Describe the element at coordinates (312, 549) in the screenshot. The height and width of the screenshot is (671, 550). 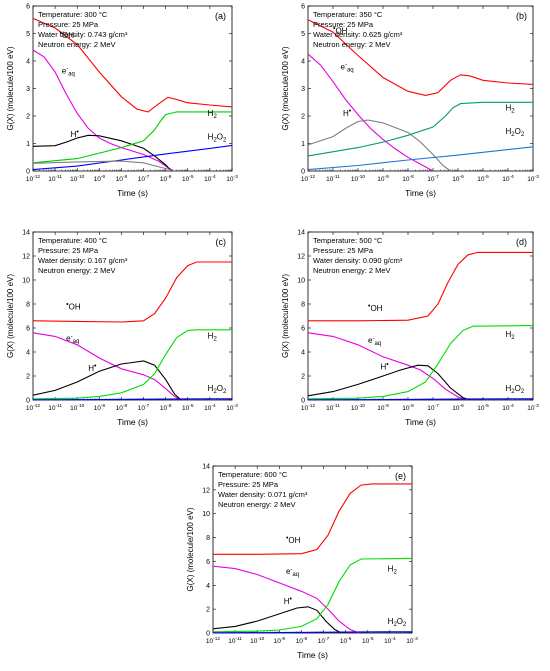
I see `plot-frame` at that location.